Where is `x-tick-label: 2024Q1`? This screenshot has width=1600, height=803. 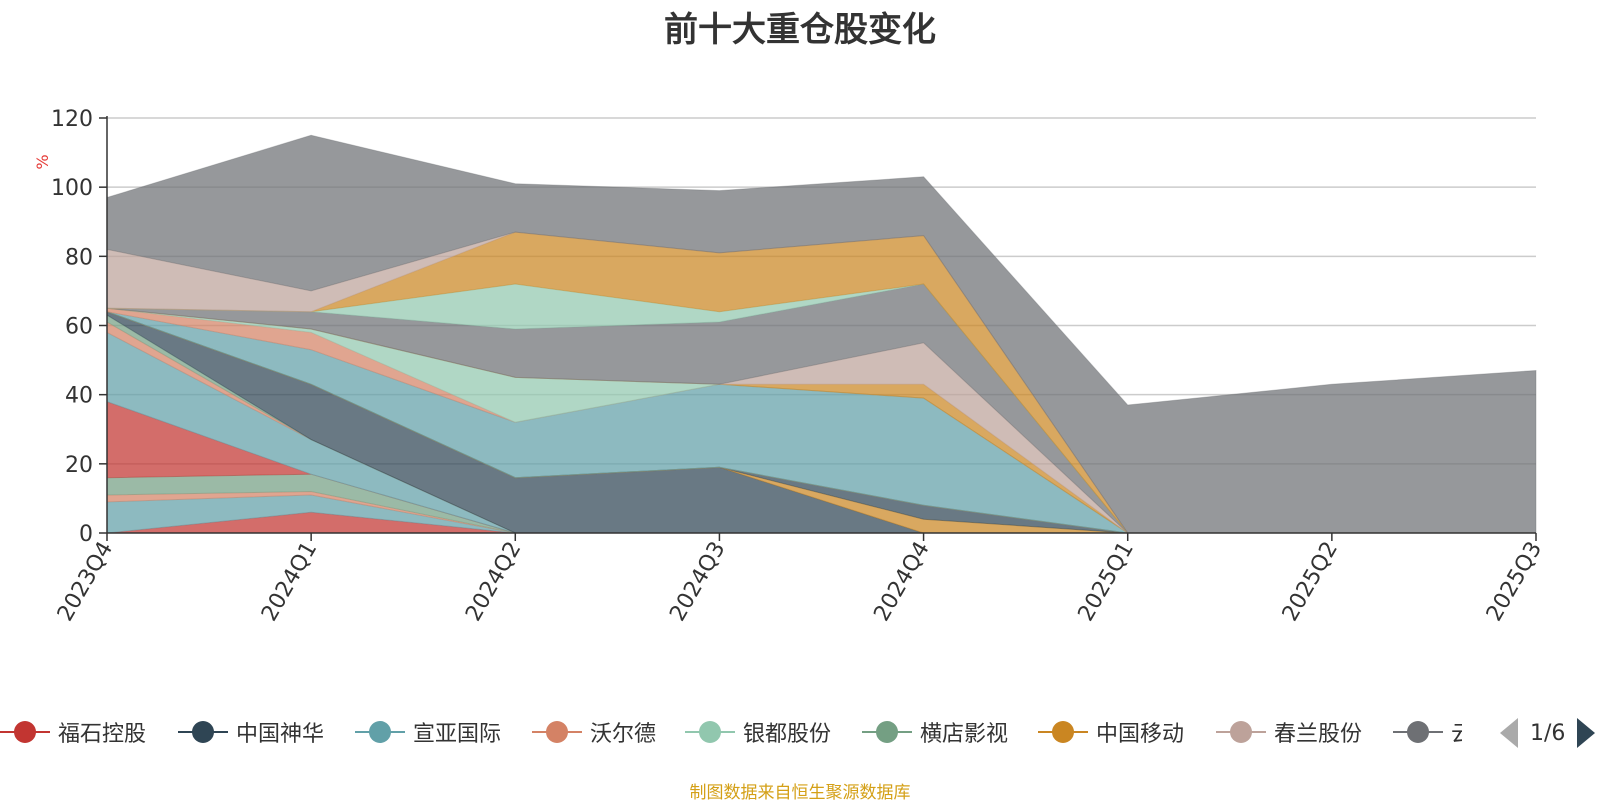
x-tick-label: 2024Q1 is located at coordinates (289, 582).